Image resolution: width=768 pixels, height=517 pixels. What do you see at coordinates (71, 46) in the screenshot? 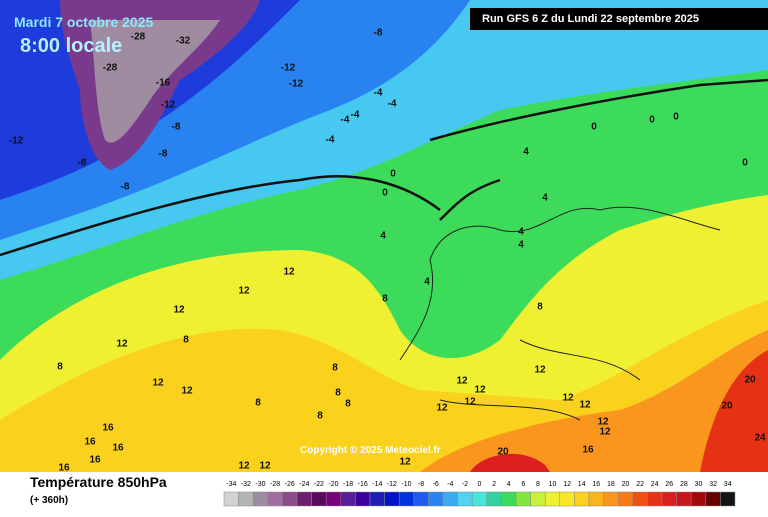
I see `time: 8:00 locale` at bounding box center [71, 46].